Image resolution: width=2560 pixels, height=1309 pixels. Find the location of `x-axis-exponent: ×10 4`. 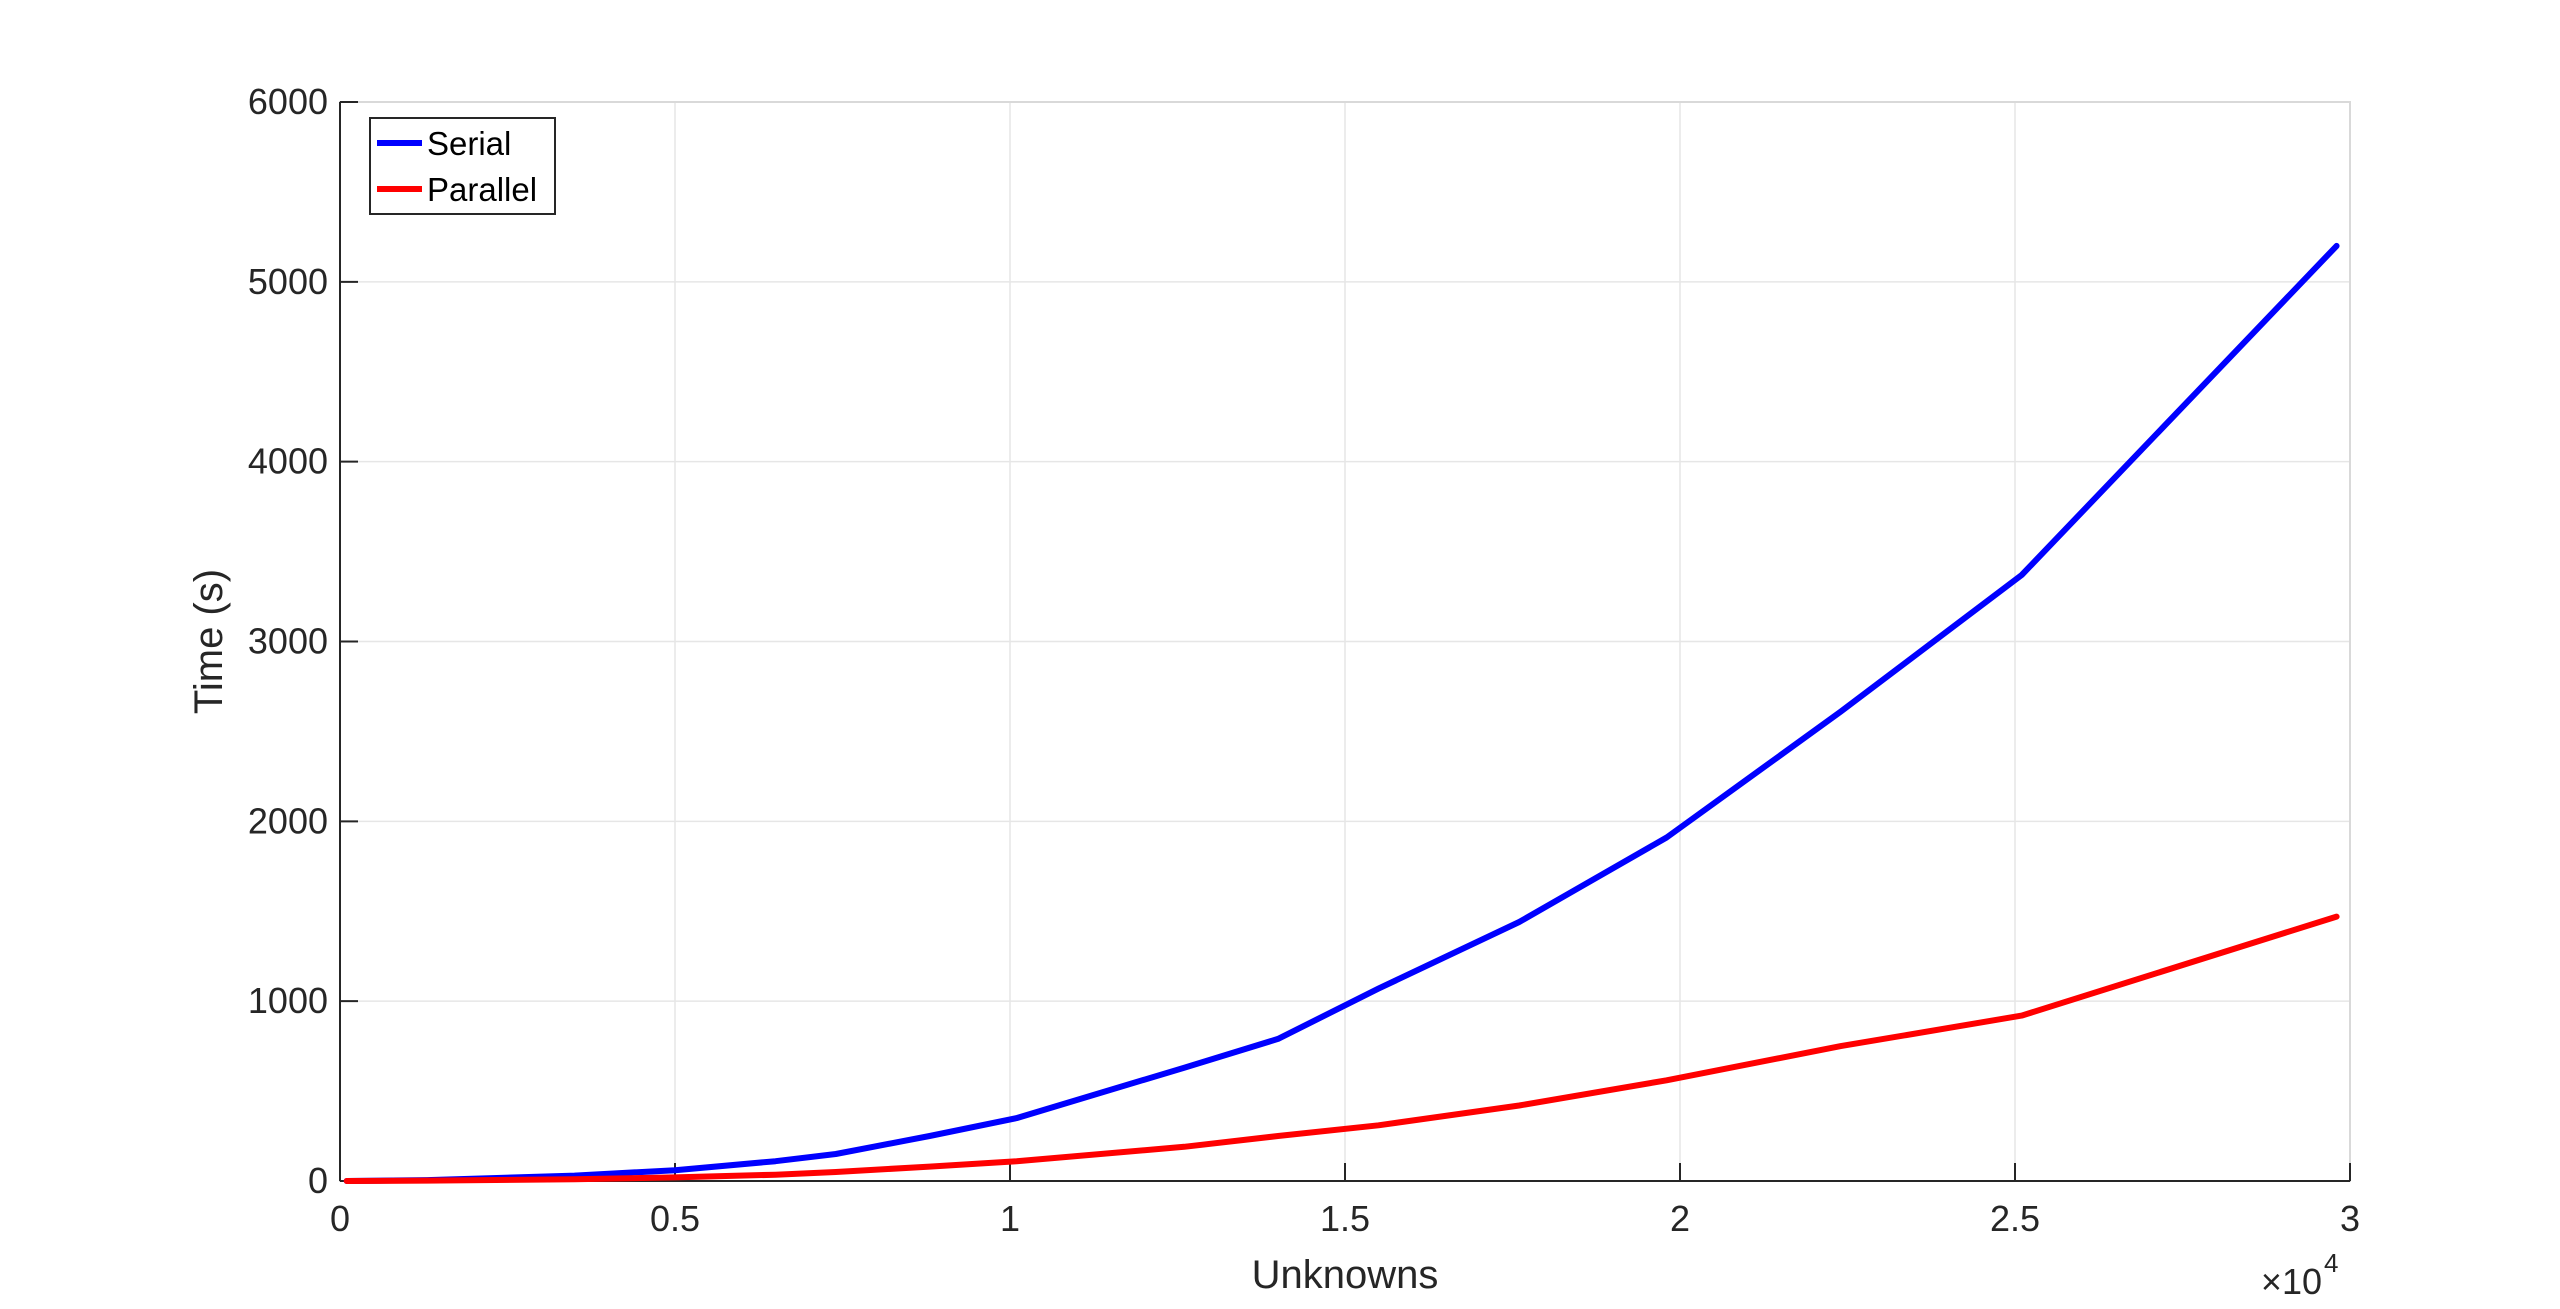

x-axis-exponent: ×10 4 is located at coordinates (2300, 1275).